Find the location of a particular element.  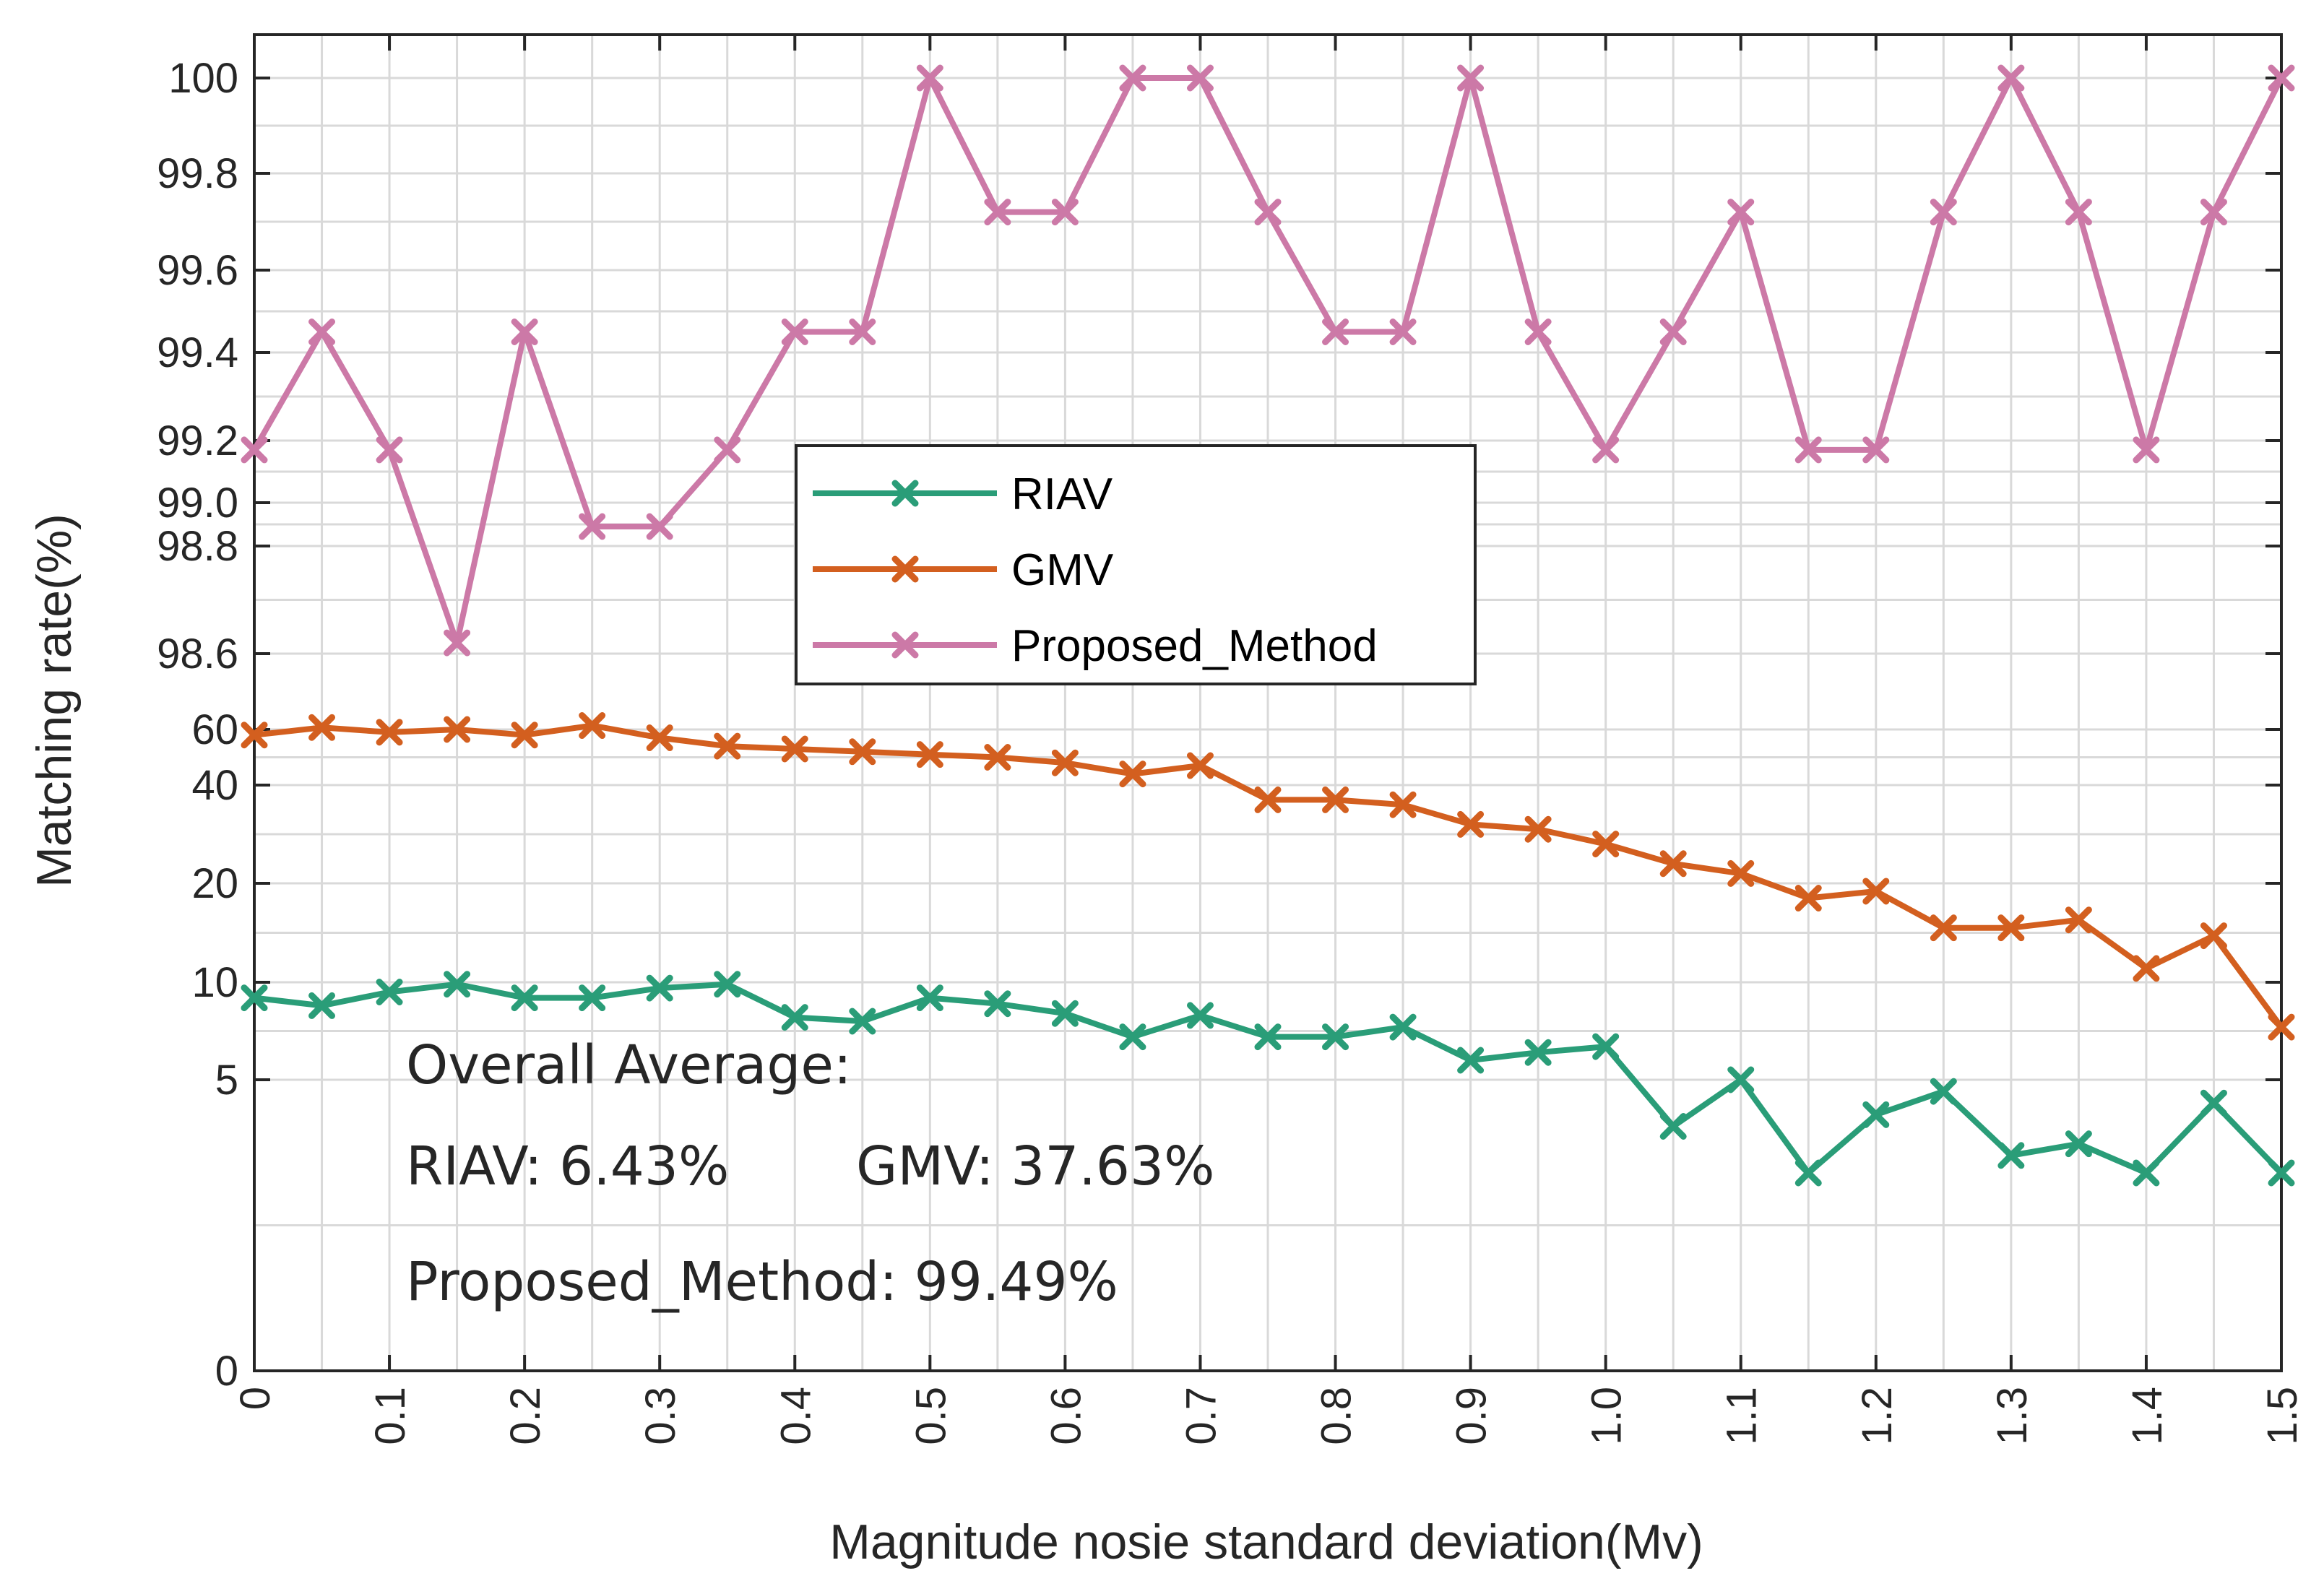

y-tick-label: 99.0 is located at coordinates (197, 503).